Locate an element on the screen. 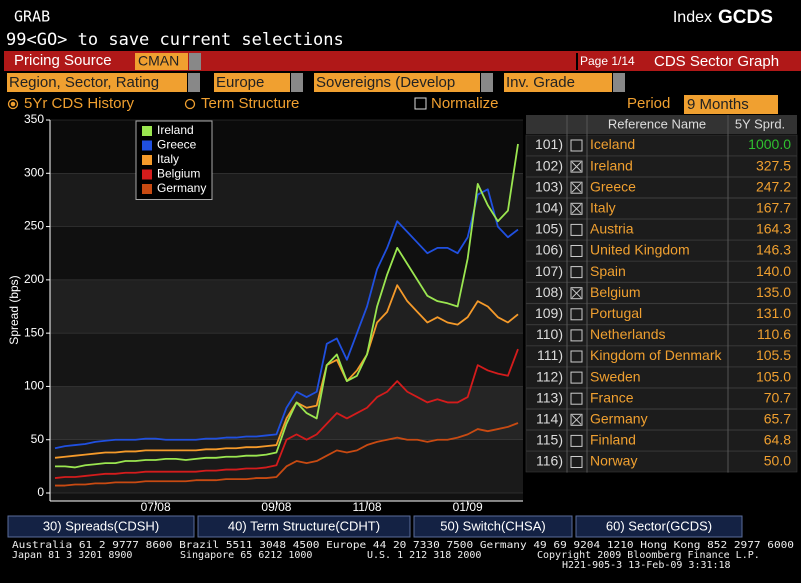 This screenshot has width=801, height=583. column-header: 5Y Sprd. is located at coordinates (760, 123).